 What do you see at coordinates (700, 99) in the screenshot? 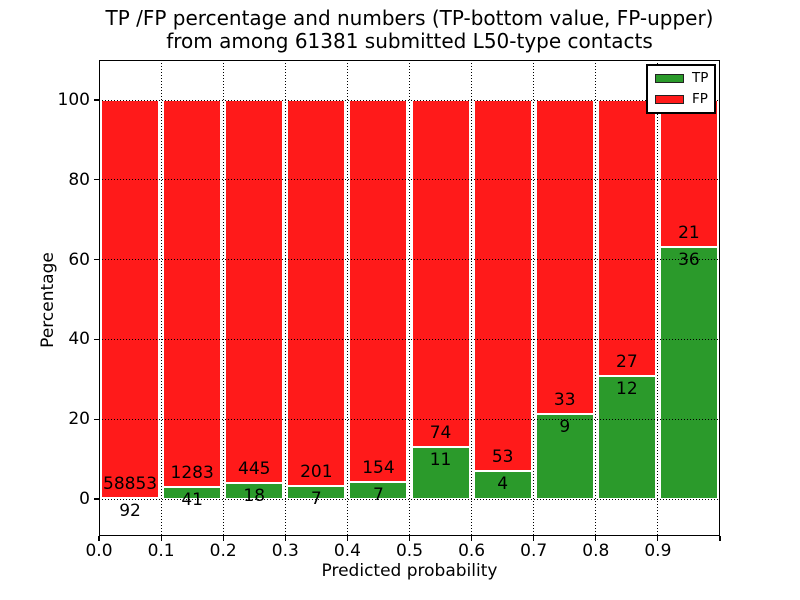
I see `fp-legend-label: FP` at bounding box center [700, 99].